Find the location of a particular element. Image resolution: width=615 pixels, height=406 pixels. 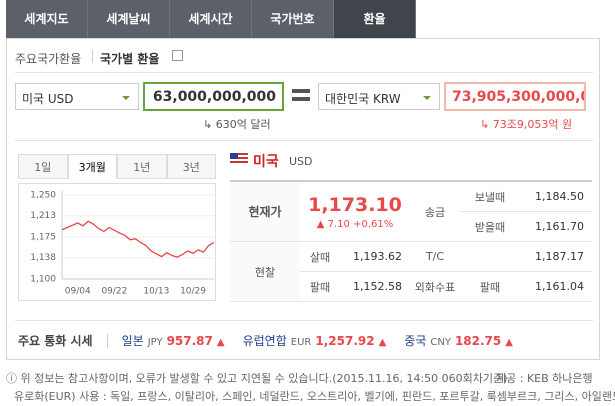

subtab-active: 국가별 환율 is located at coordinates (130, 59).